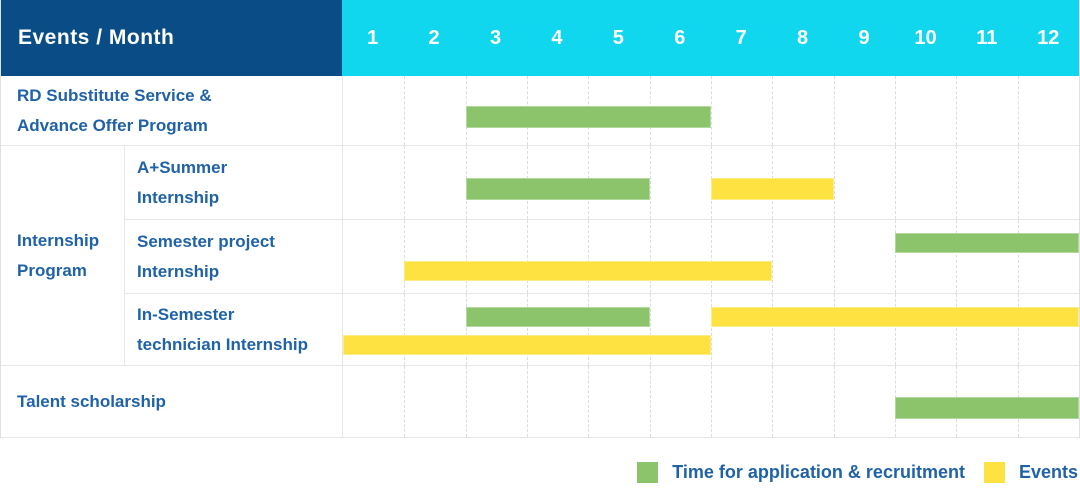 Image resolution: width=1080 pixels, height=494 pixels. What do you see at coordinates (1048, 38) in the screenshot?
I see `month-header-12: 12` at bounding box center [1048, 38].